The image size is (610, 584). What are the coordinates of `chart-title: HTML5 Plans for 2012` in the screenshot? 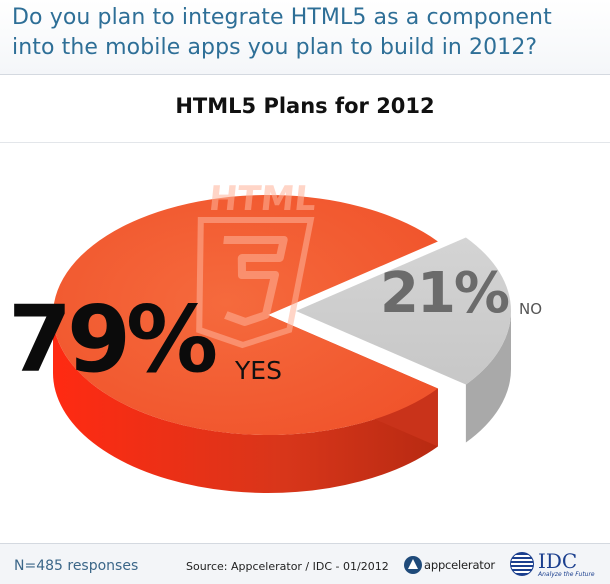 It's located at (305, 106).